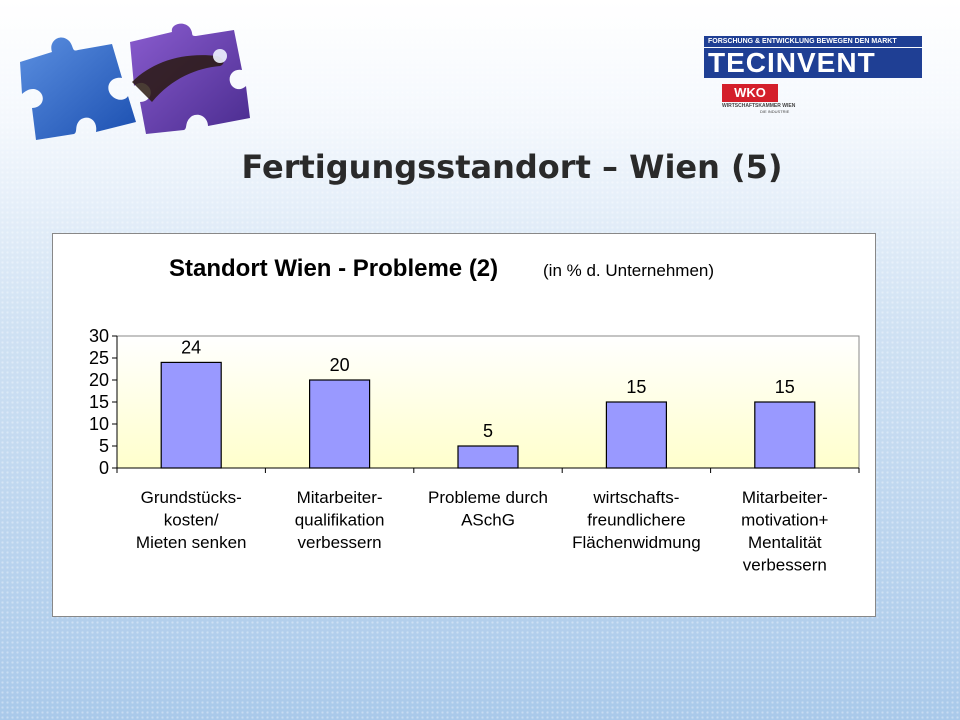 The width and height of the screenshot is (960, 720). Describe the element at coordinates (340, 365) in the screenshot. I see `data-label: 20` at that location.